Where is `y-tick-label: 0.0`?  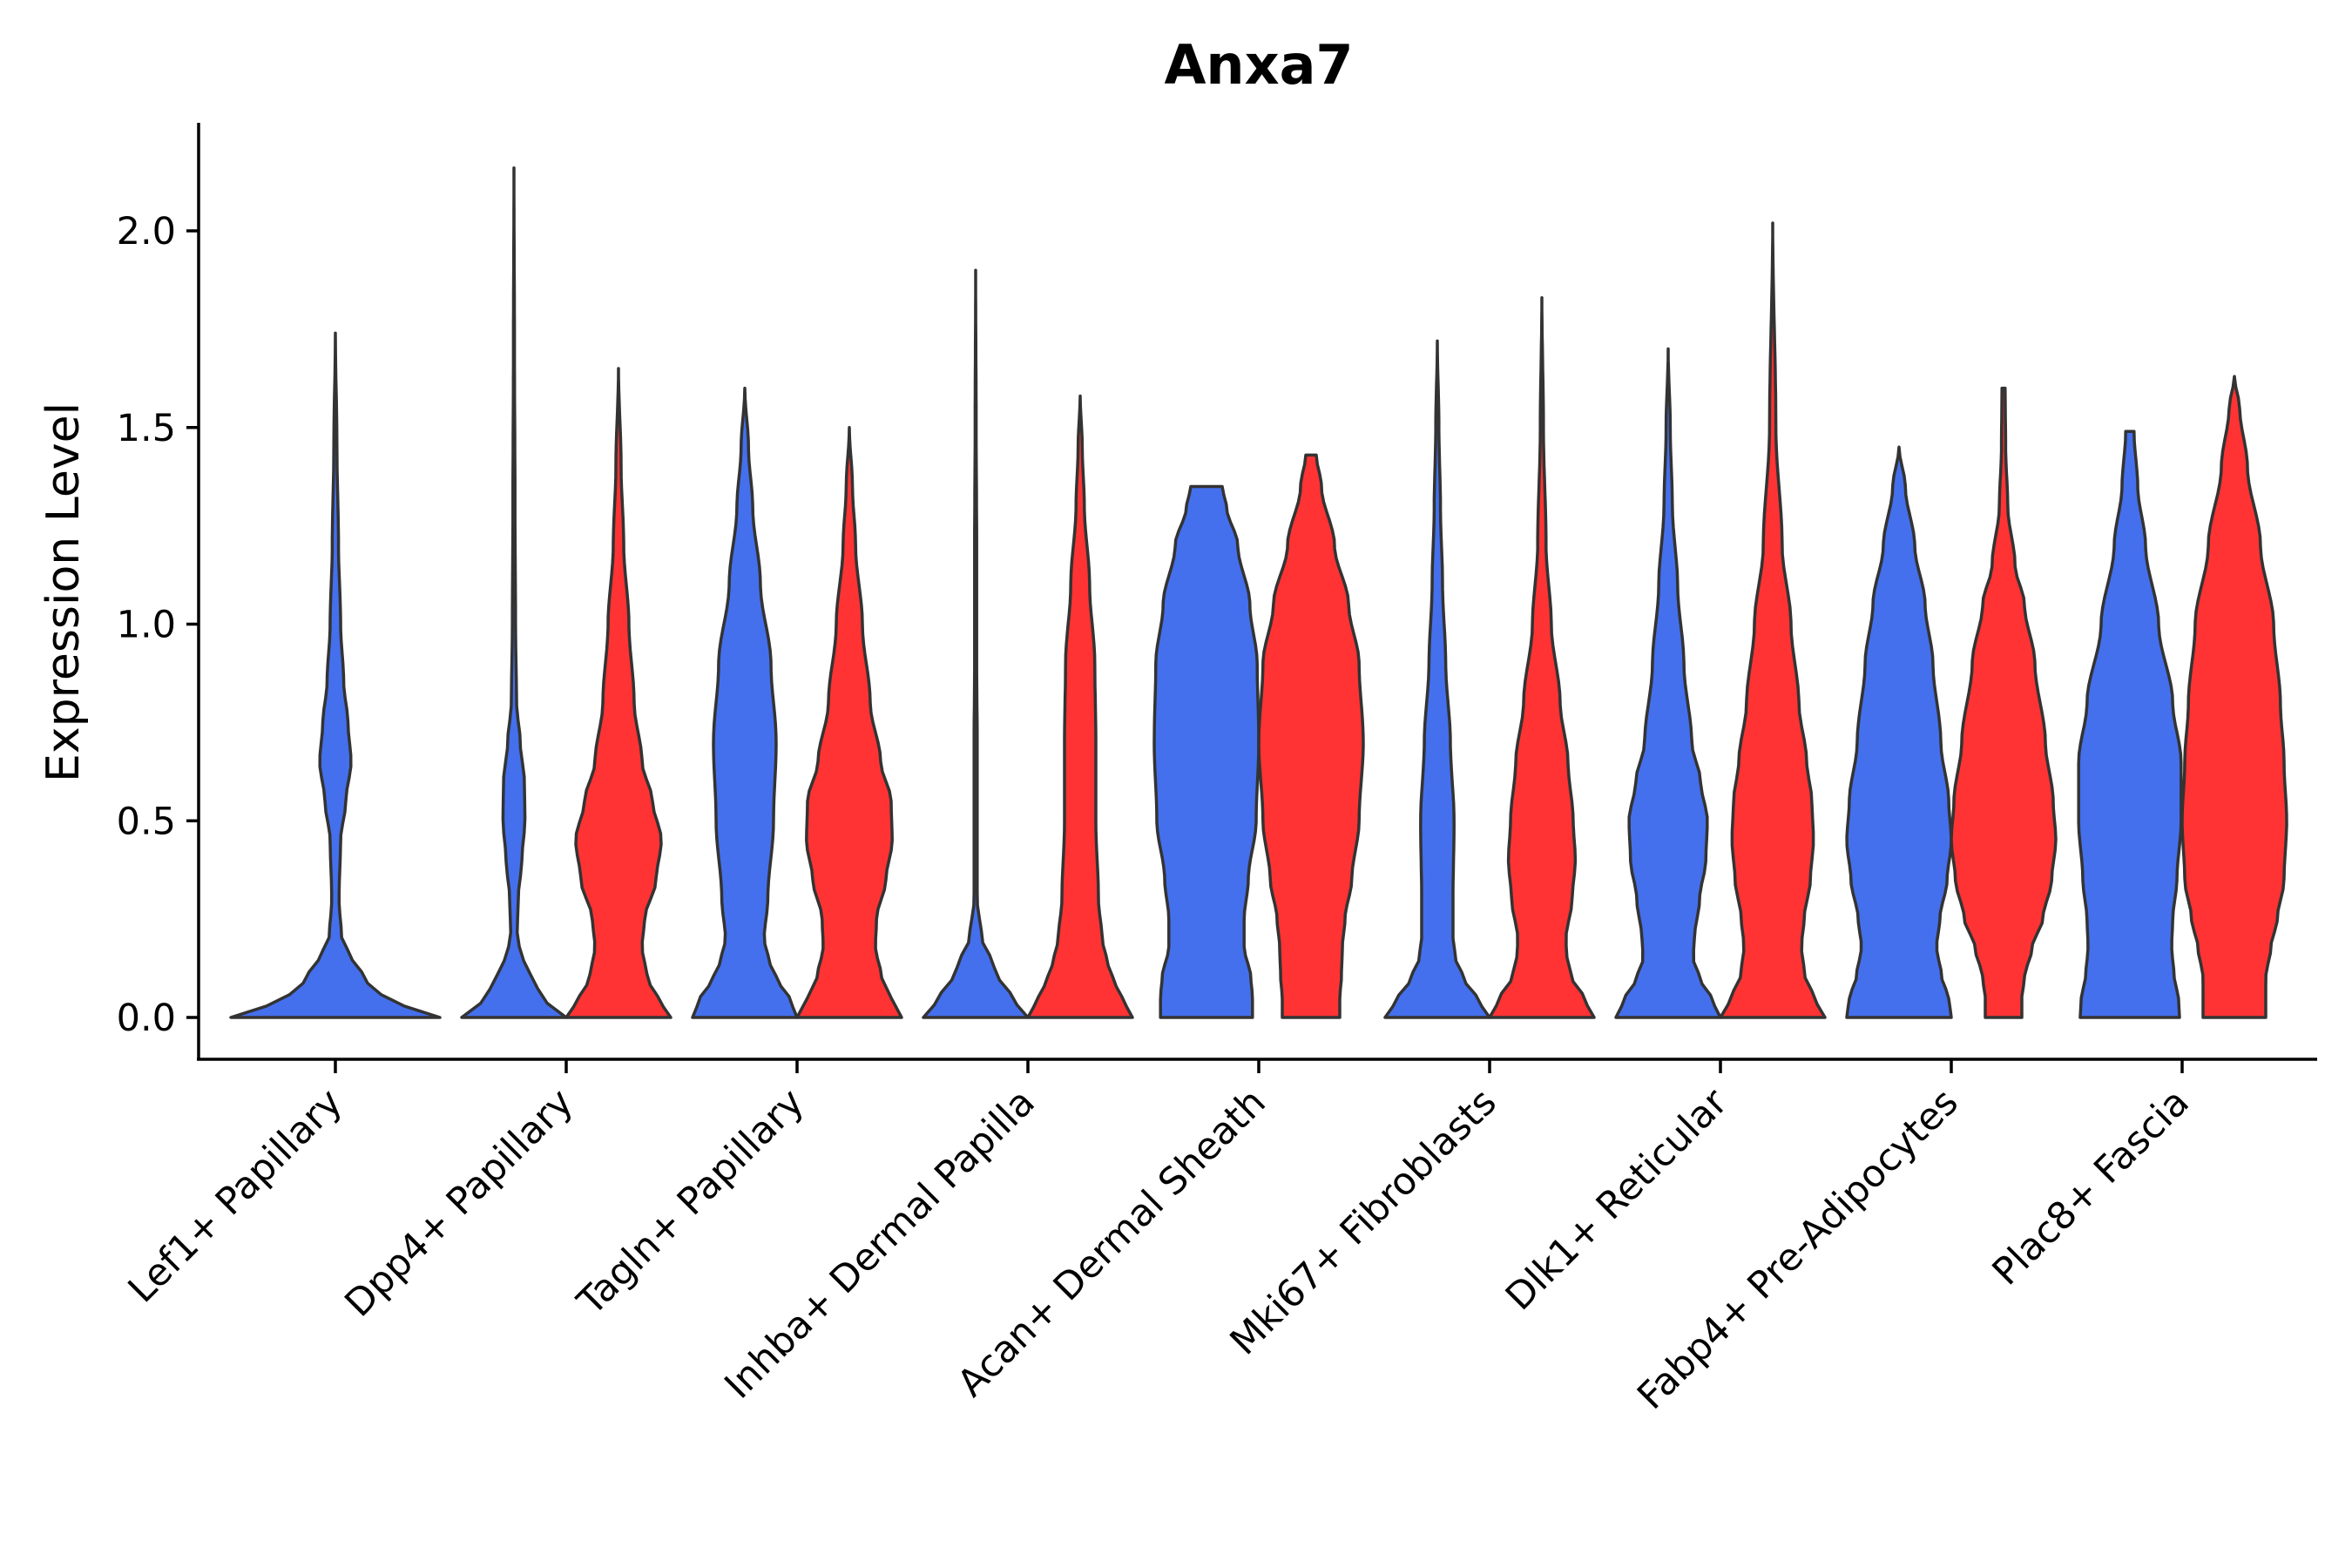
y-tick-label: 0.0 is located at coordinates (146, 1018).